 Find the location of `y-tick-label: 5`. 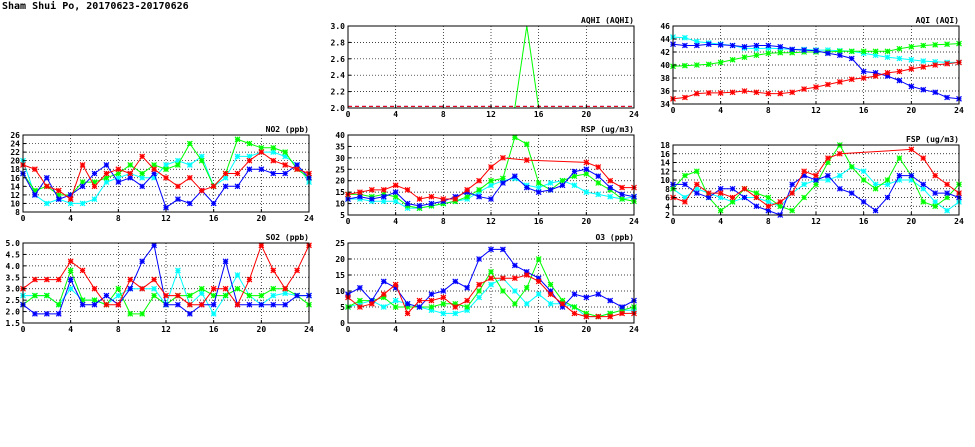

y-tick-label: 5 is located at coordinates (342, 307).